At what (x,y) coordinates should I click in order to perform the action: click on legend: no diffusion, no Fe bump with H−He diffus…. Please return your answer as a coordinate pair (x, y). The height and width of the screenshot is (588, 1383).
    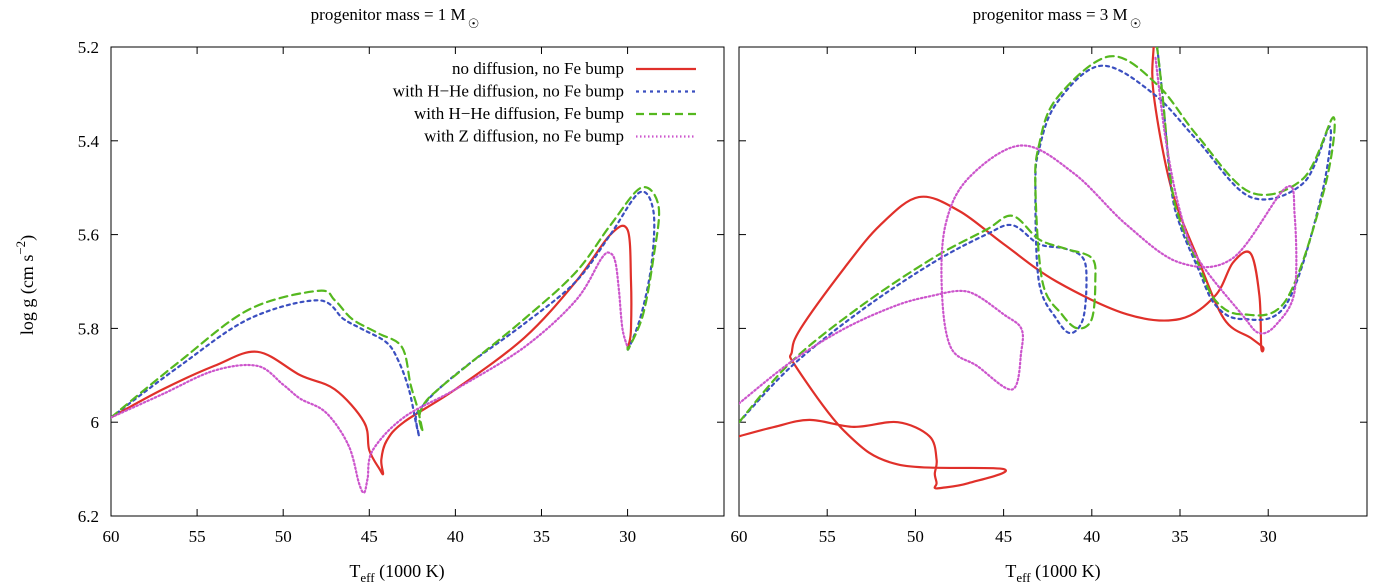
    Looking at the image, I should click on (544, 102).